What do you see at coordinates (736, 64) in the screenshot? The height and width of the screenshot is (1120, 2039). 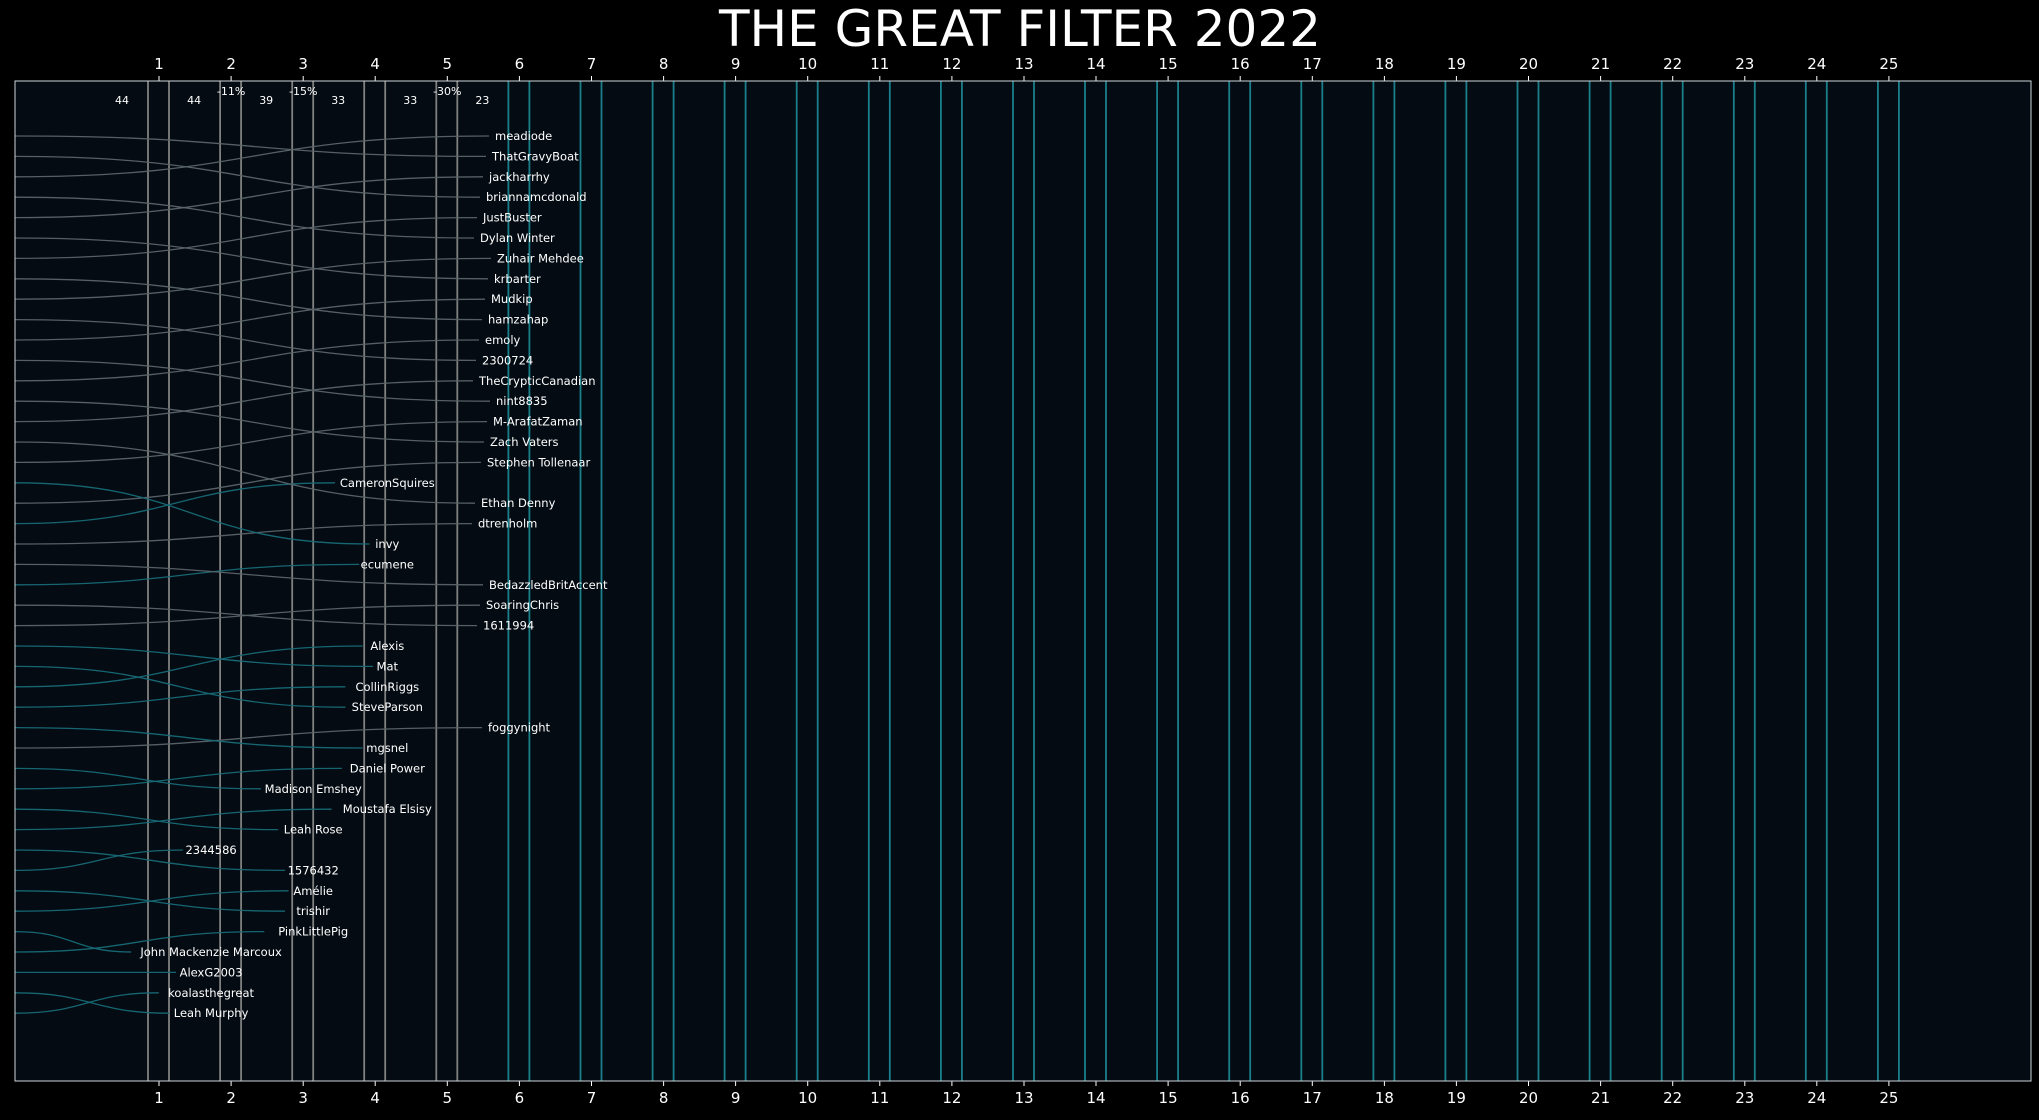 I see `top-tick-label: 9` at bounding box center [736, 64].